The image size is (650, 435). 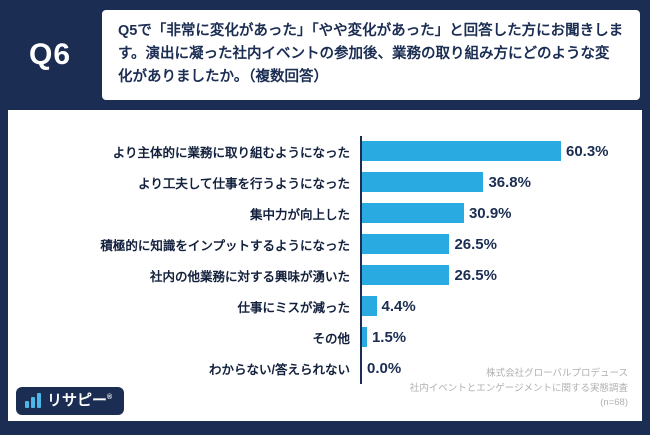 I want to click on bar-label: その他, so click(x=331, y=338).